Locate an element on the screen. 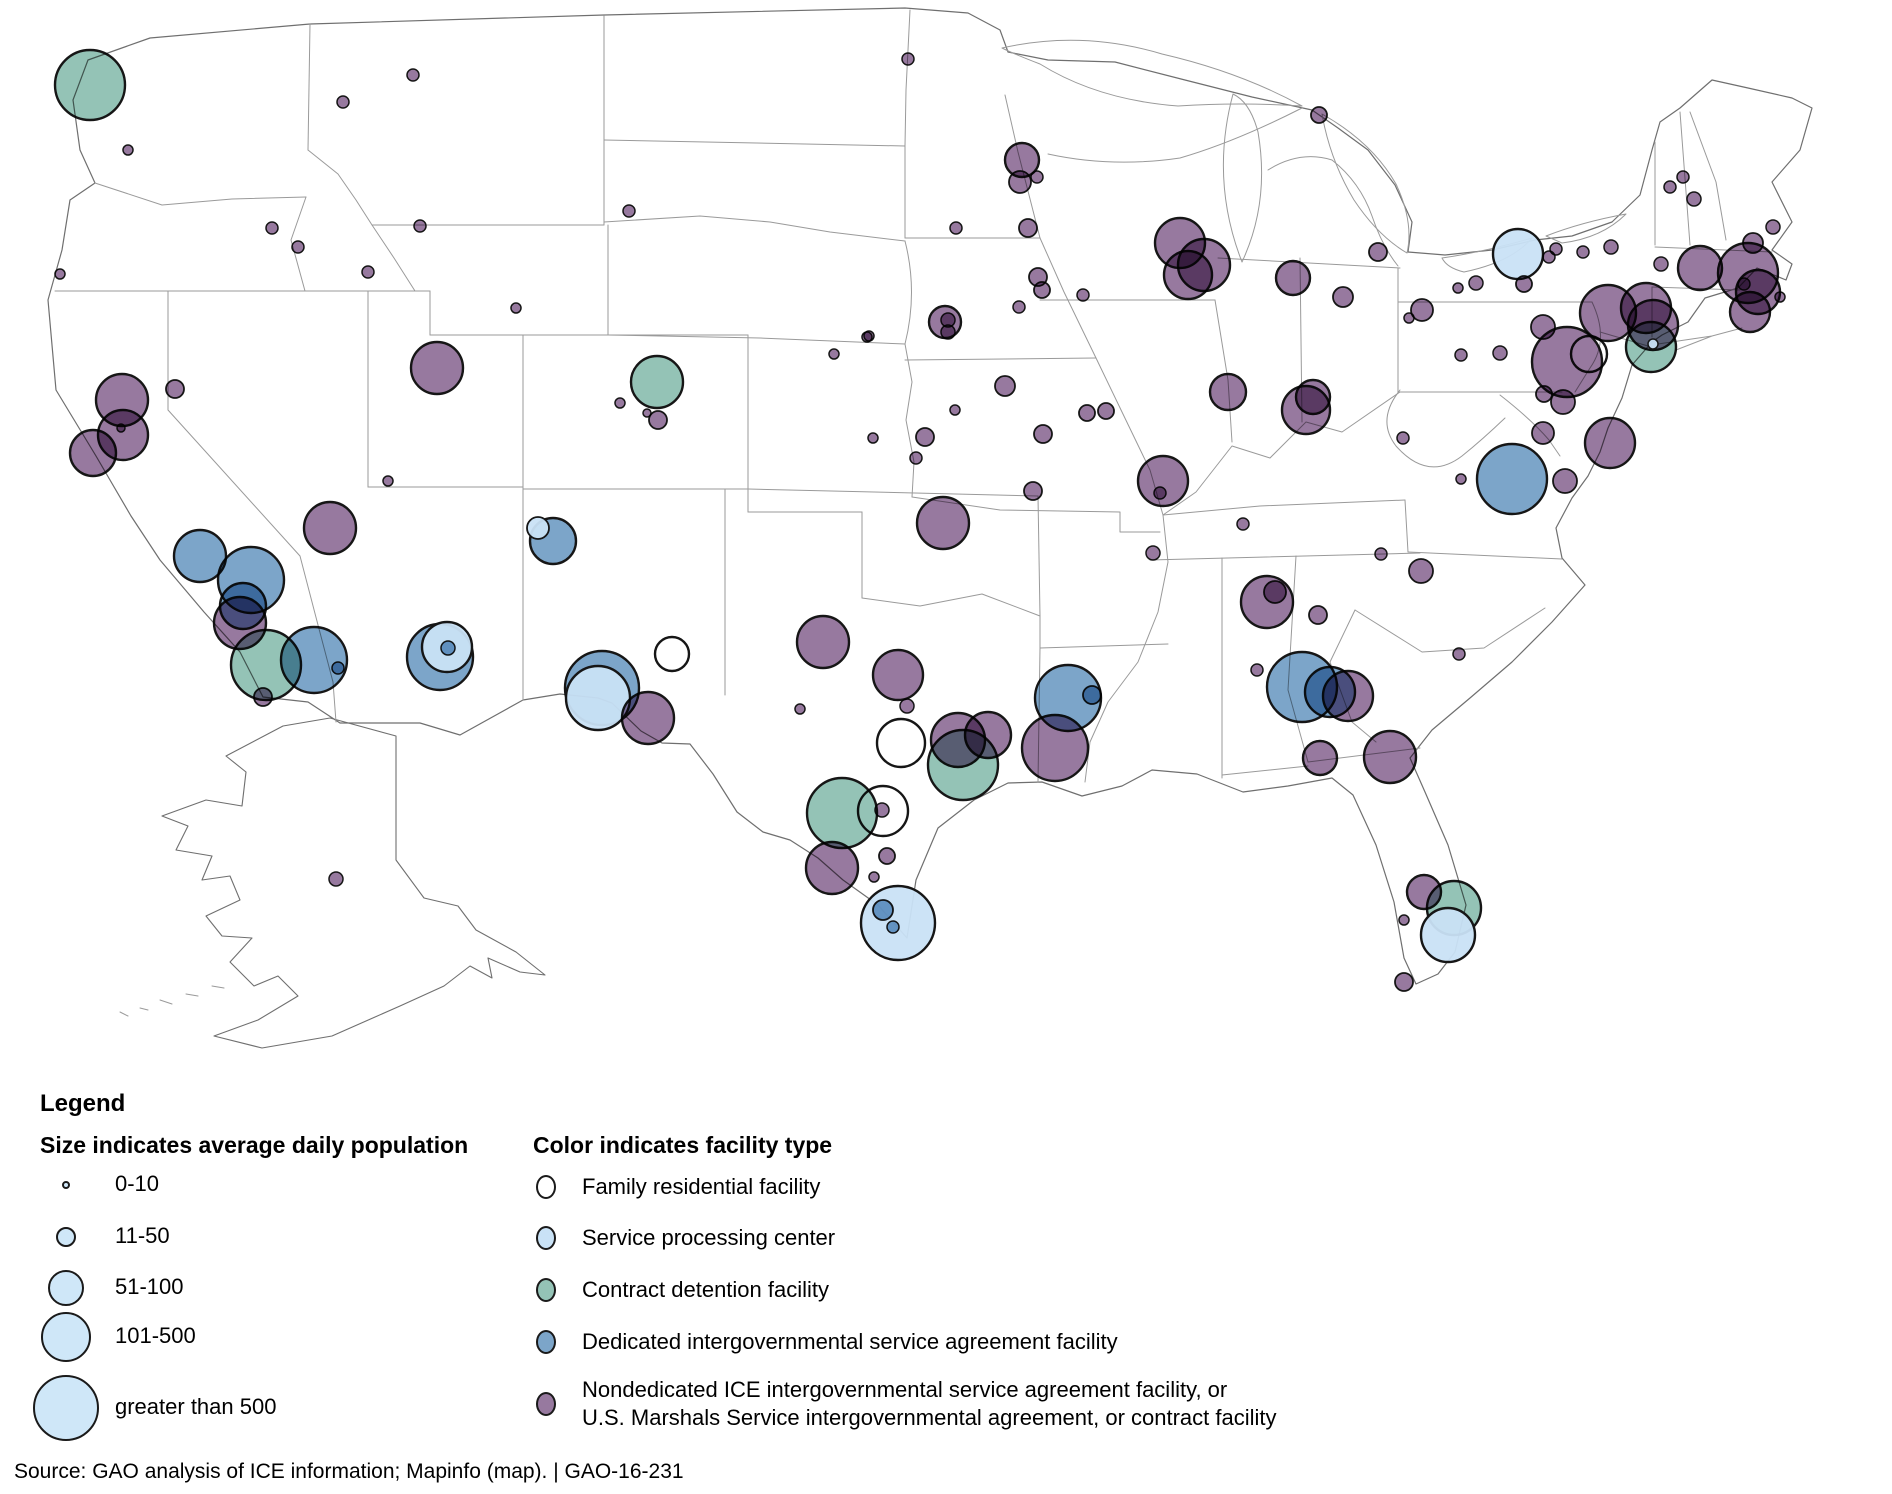  color-legend-label-cdf: Contract detention facility is located at coordinates (706, 1289).